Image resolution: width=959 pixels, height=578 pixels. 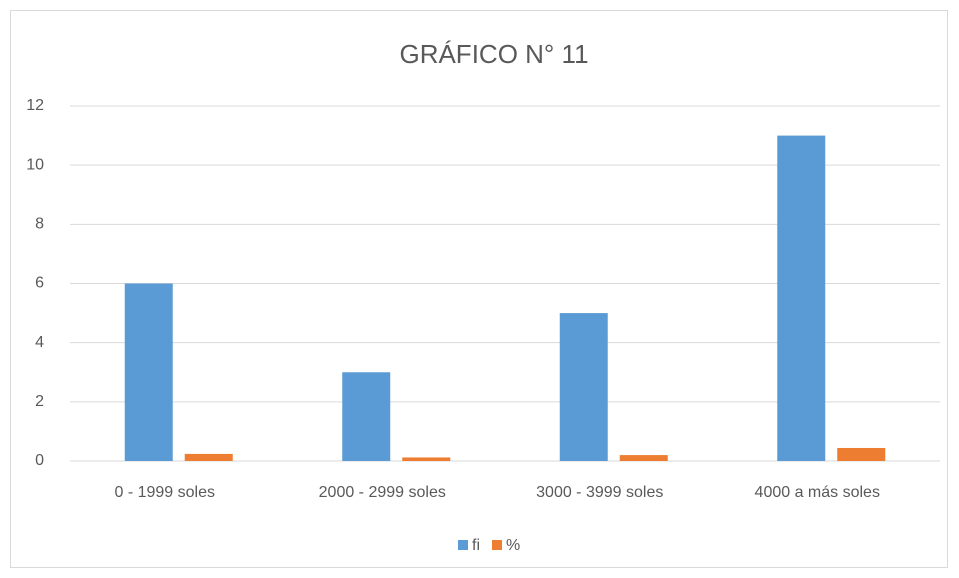 I want to click on y-tick-label: 10, so click(x=35, y=164).